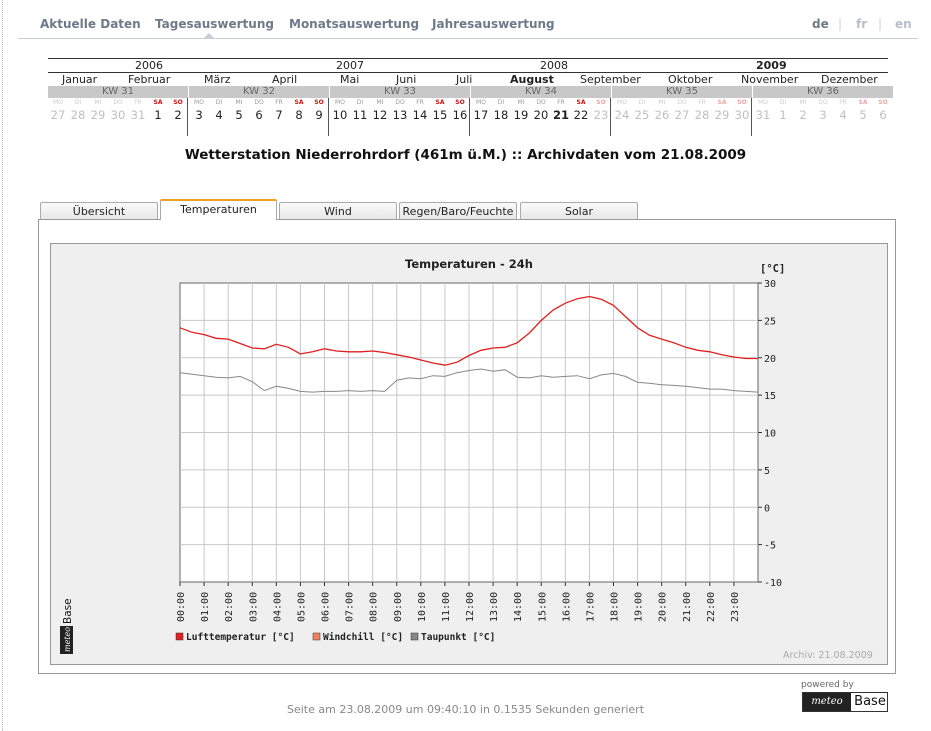 The height and width of the screenshot is (731, 931). Describe the element at coordinates (541, 92) in the screenshot. I see `week-label: KW 34` at that location.